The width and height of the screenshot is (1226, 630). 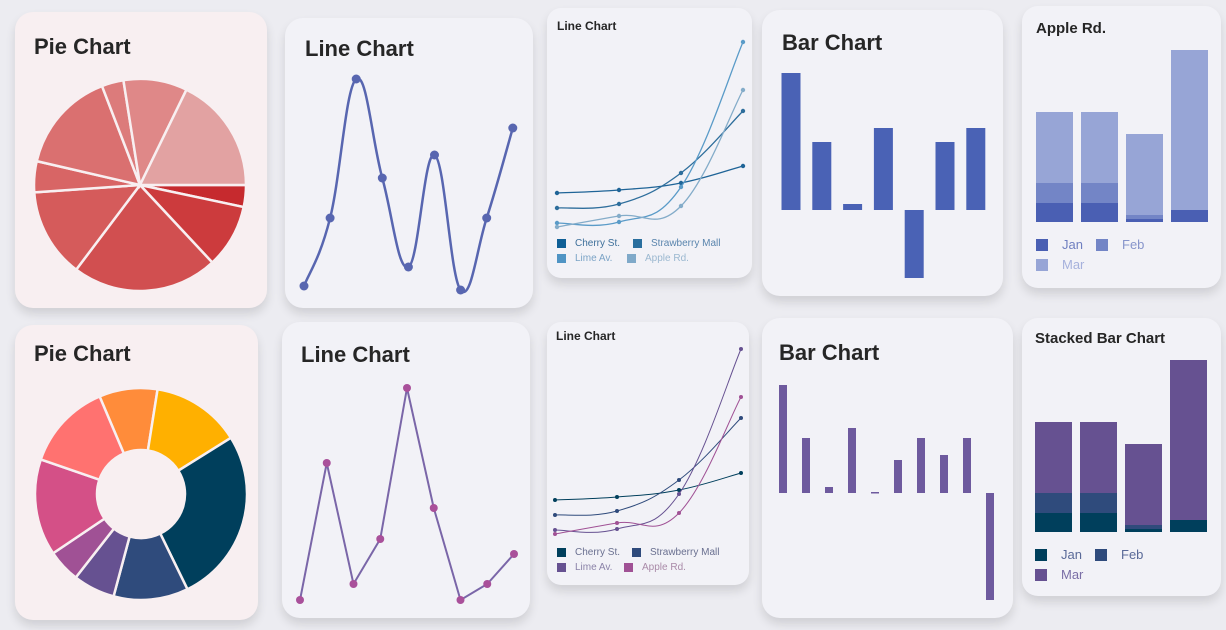 I want to click on chart-title: Stacked Bar Chart, so click(x=1100, y=338).